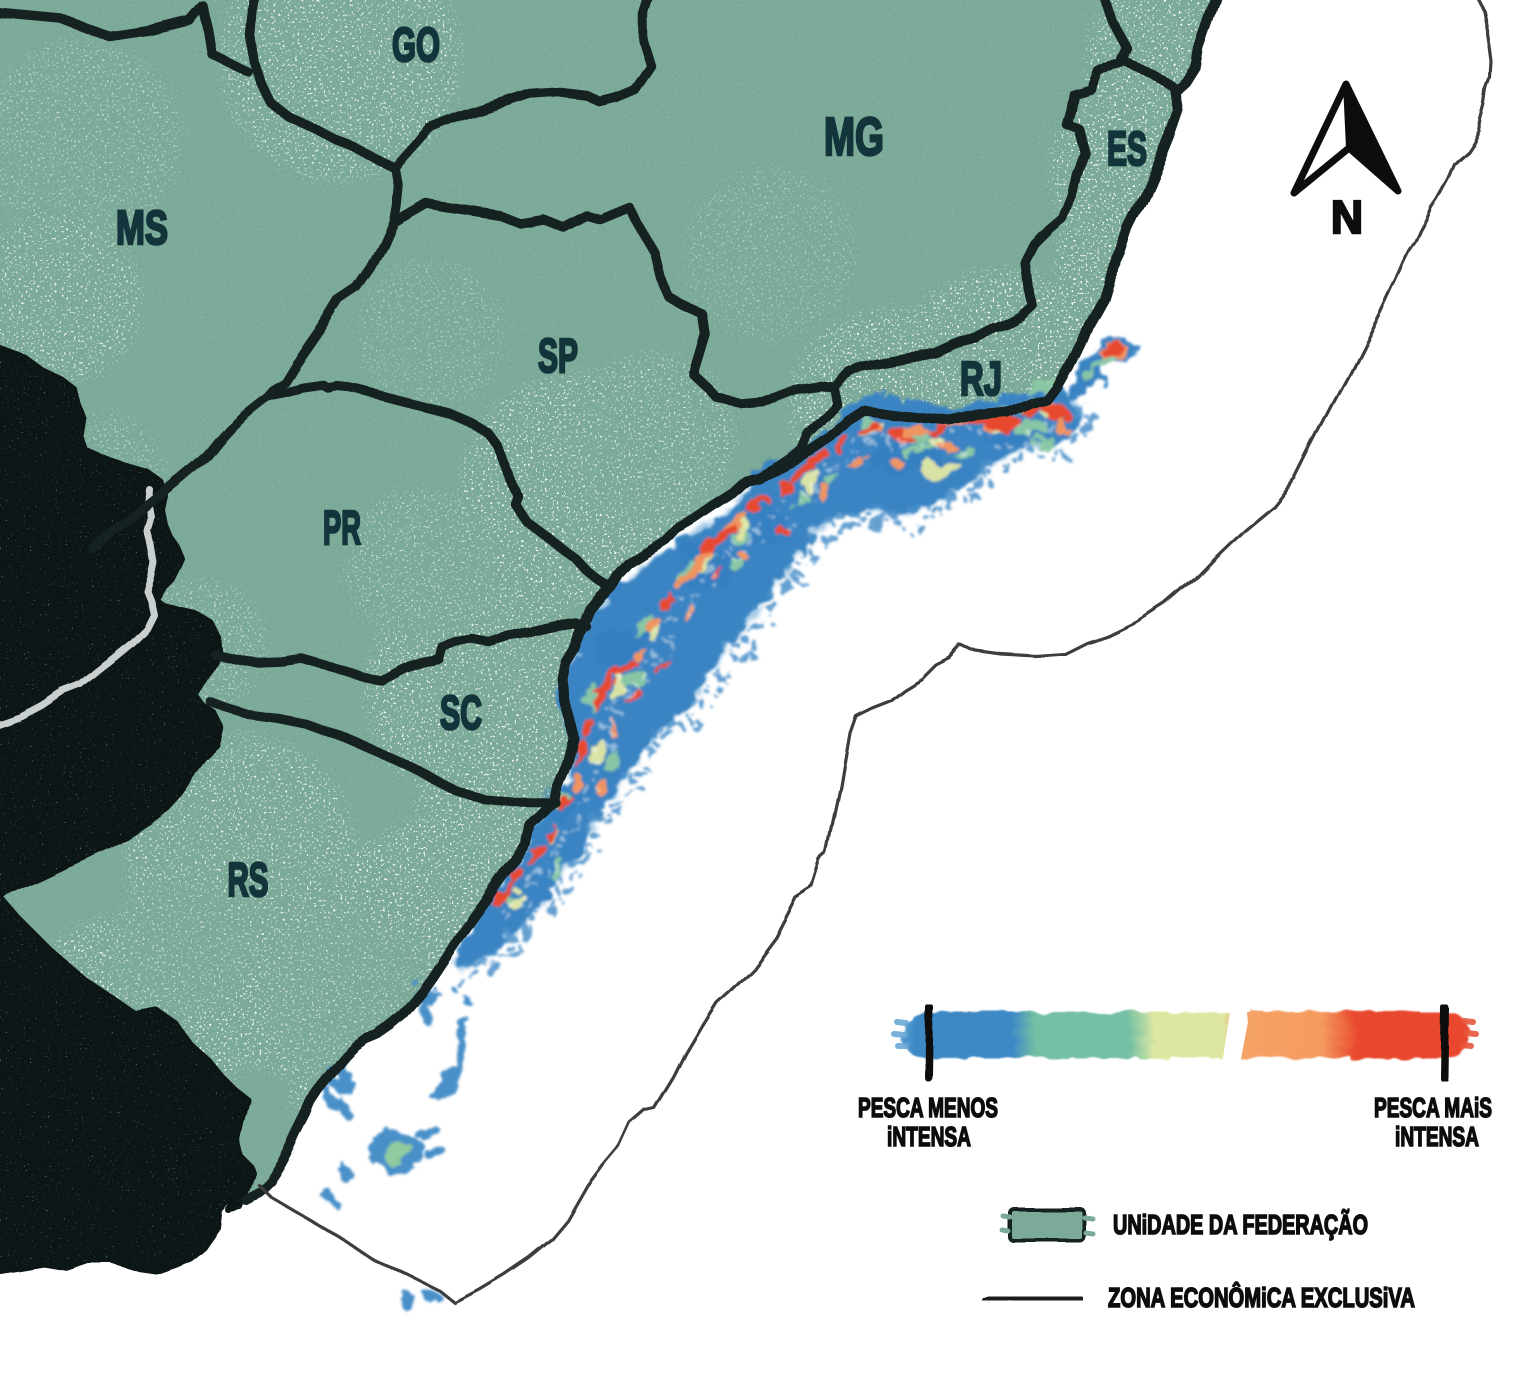  I want to click on svg-text: ZONA ECONÔMiCA EXCLUSiVA, so click(1261, 1297).